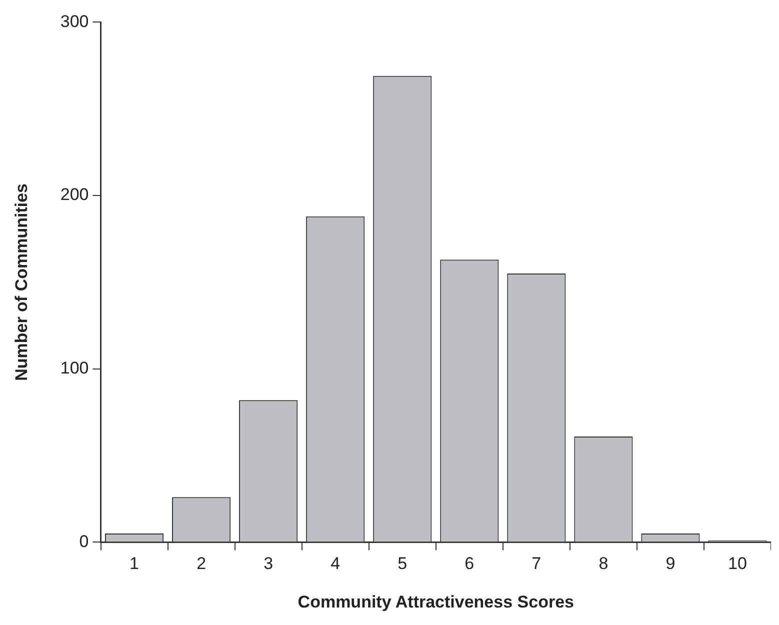 Image resolution: width=779 pixels, height=625 pixels. I want to click on x-tick-label: 10, so click(737, 564).